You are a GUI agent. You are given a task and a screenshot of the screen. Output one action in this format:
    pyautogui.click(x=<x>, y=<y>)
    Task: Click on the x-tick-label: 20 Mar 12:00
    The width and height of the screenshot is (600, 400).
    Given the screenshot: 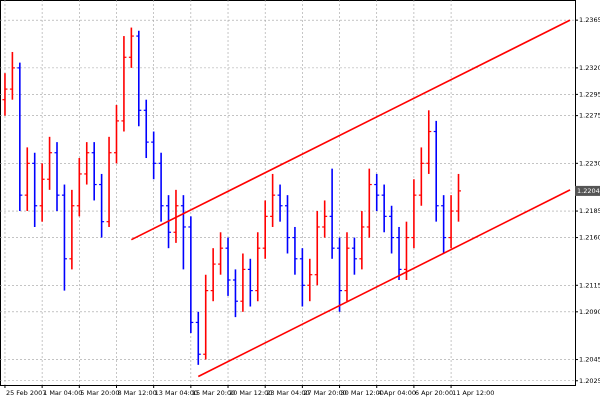 What is the action you would take?
    pyautogui.click(x=250, y=393)
    